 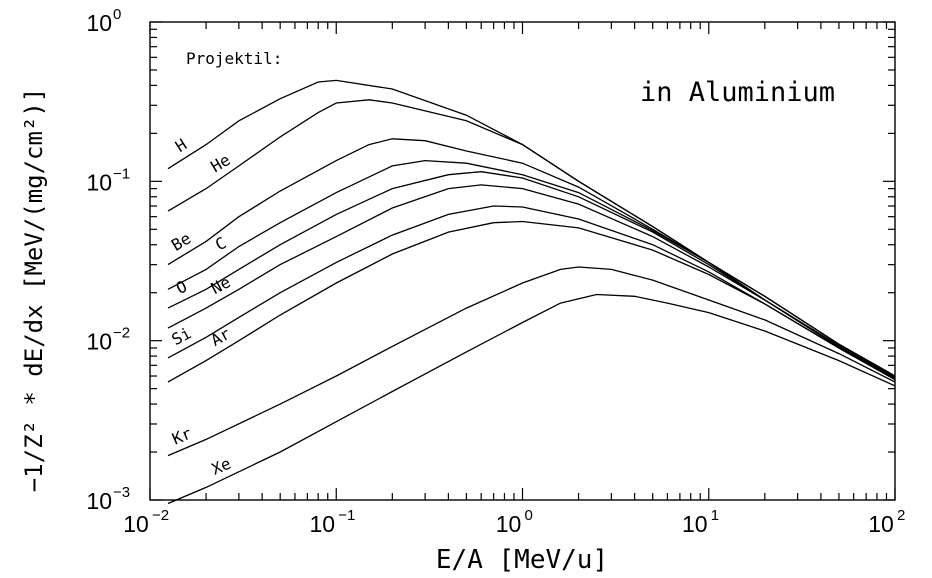 I want to click on x-tick-exponent: 0, so click(x=529, y=515).